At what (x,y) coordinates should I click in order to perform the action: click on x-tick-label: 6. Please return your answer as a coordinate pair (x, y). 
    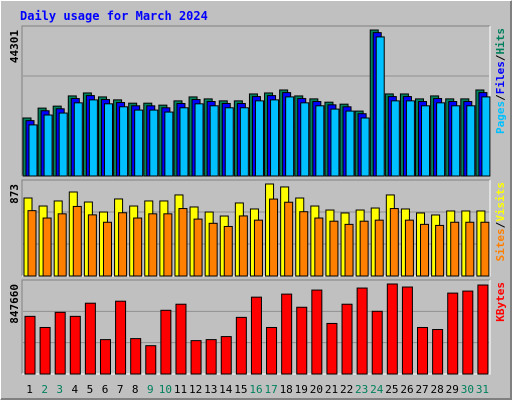
    Looking at the image, I should click on (105, 389).